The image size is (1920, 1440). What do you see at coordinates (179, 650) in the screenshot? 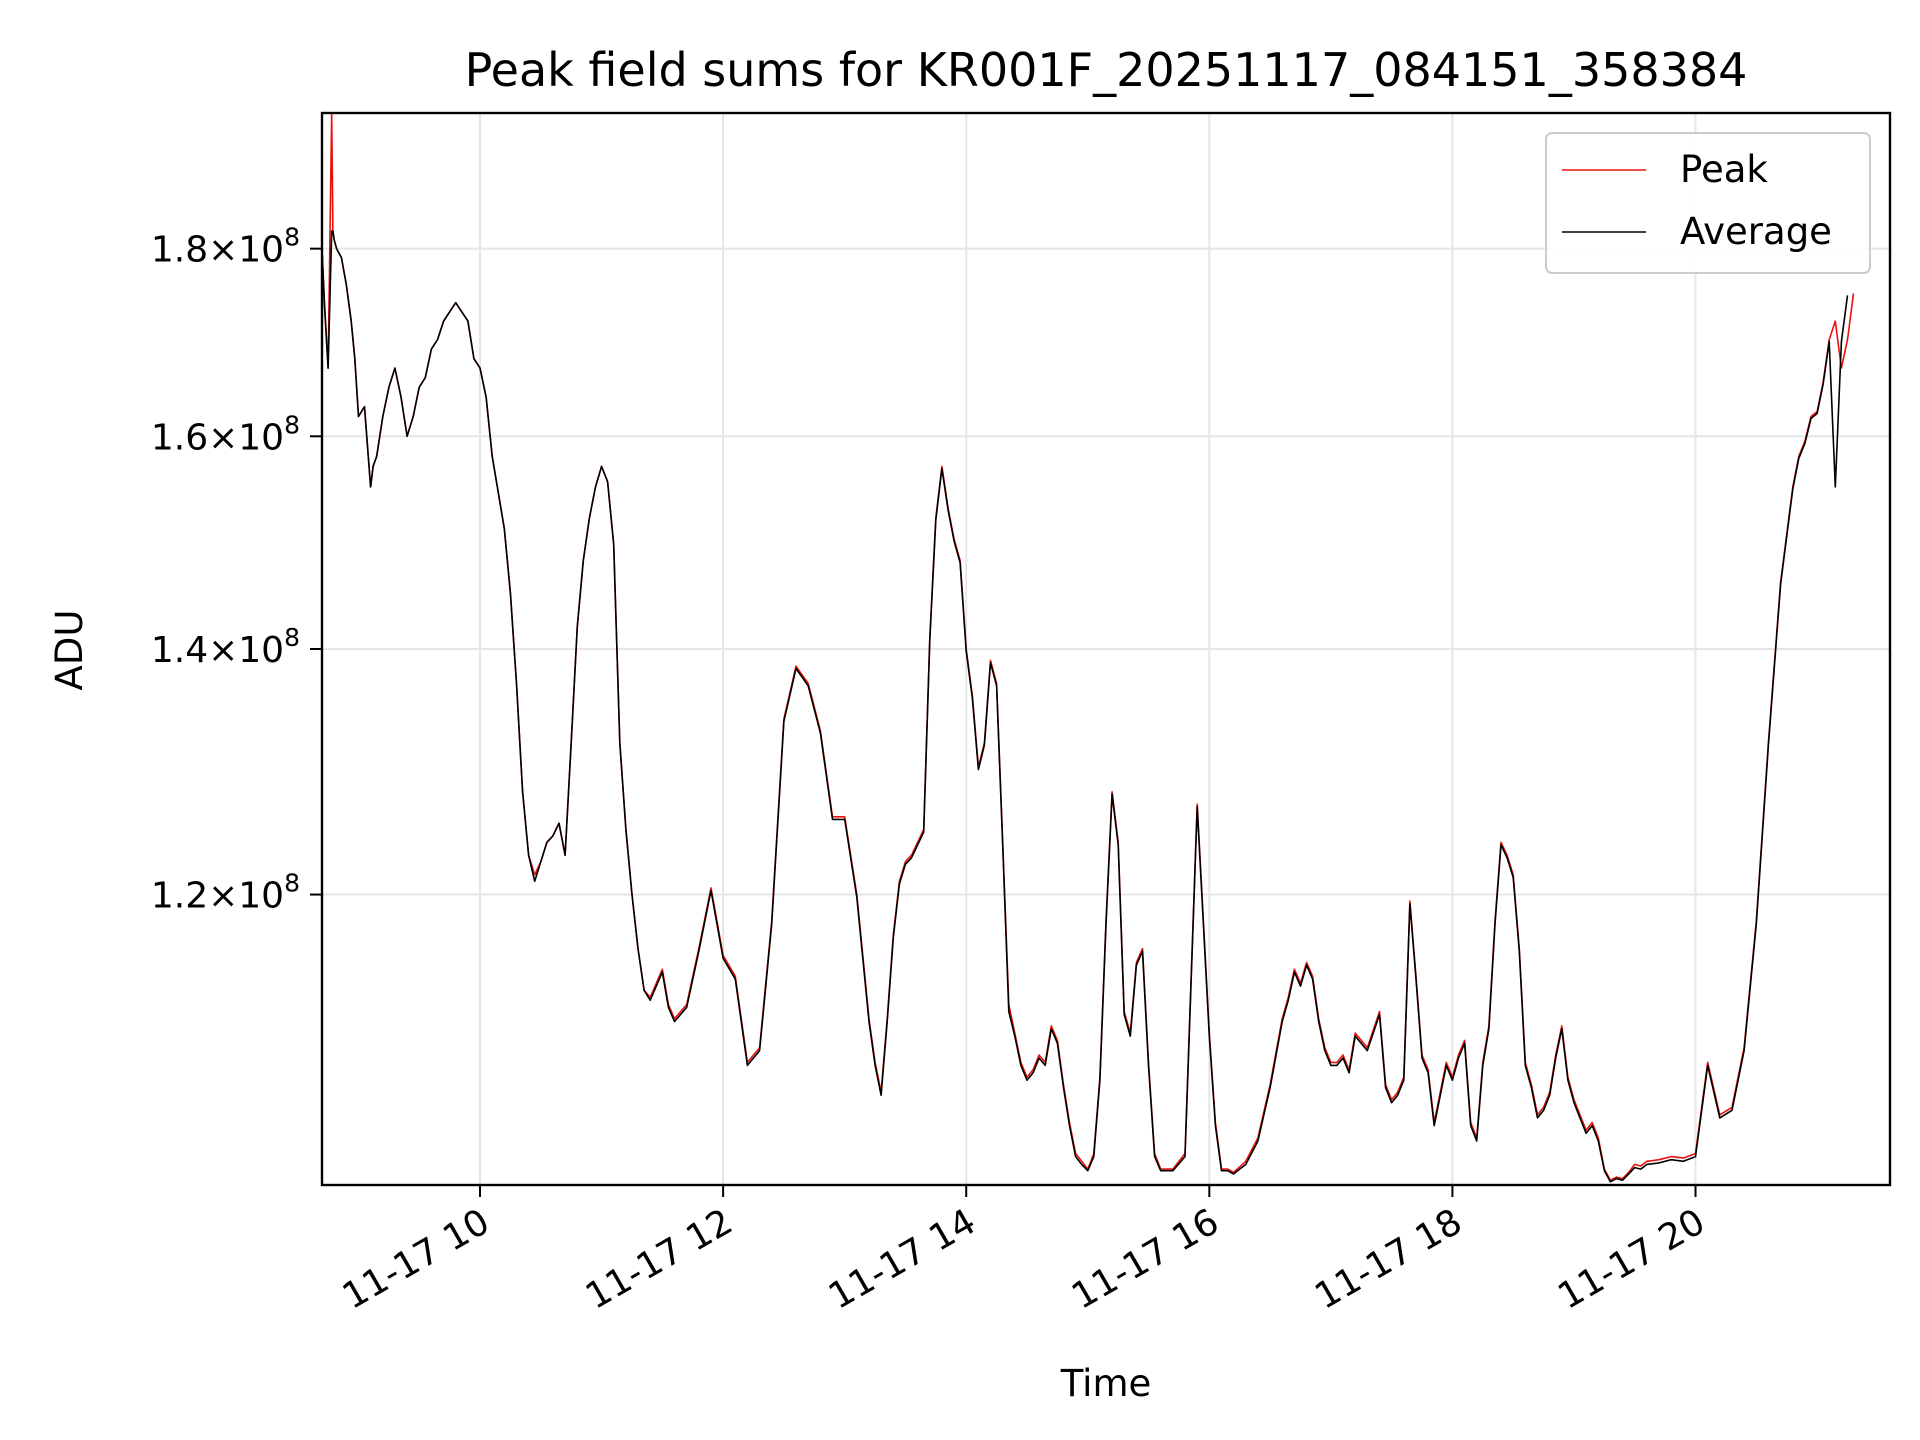
I see `y-tick-base: 1.4` at bounding box center [179, 650].